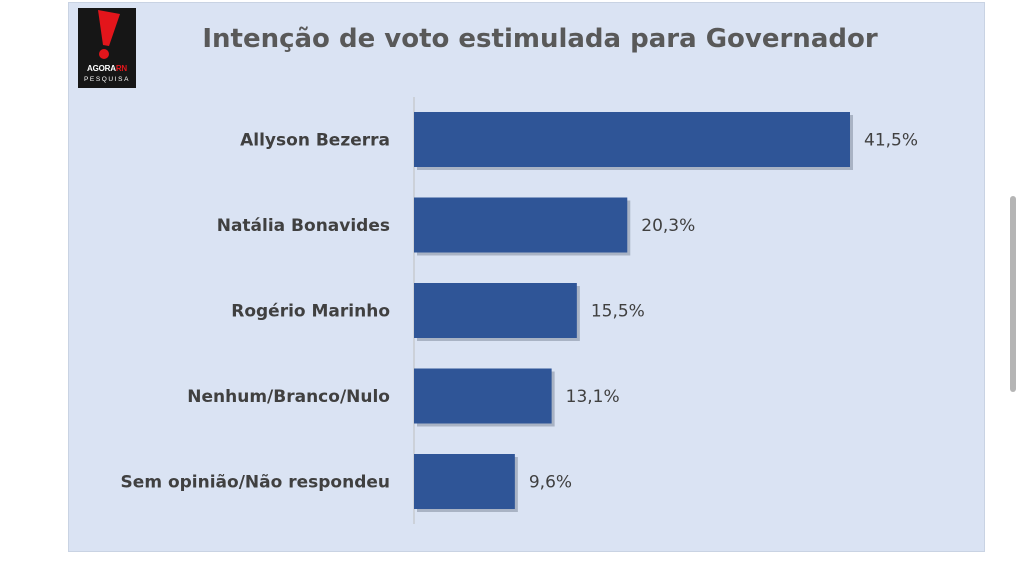 Image resolution: width=1024 pixels, height=576 pixels. What do you see at coordinates (121, 68) in the screenshot?
I see `logo-brand-accent: RN` at bounding box center [121, 68].